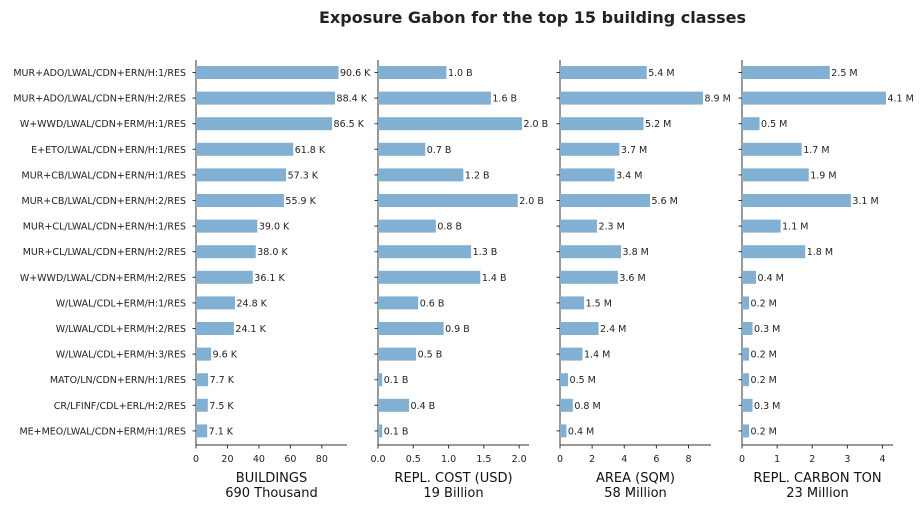  Describe the element at coordinates (519, 459) in the screenshot. I see `x-tick-label: 2.0` at that location.